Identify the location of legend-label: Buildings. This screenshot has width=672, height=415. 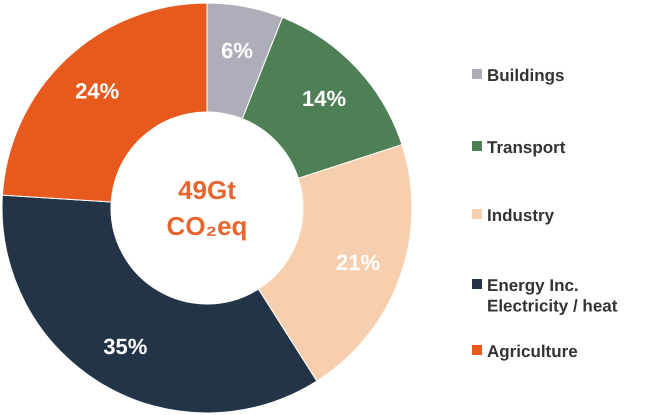
(525, 75).